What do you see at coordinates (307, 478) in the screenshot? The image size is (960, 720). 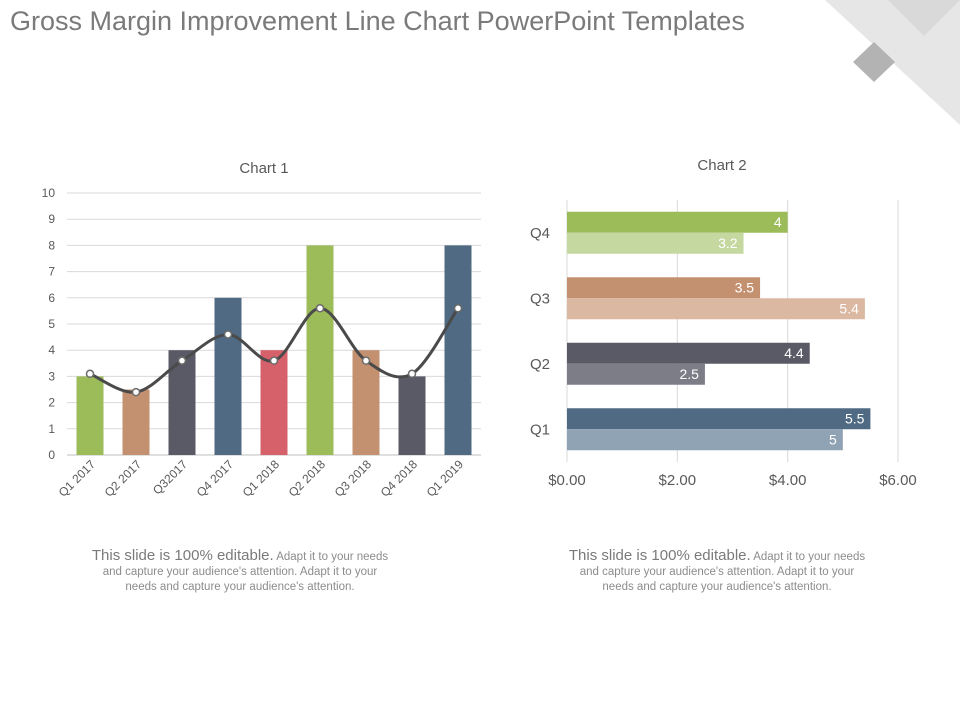 I see `x-tick-label: Q2 2018` at bounding box center [307, 478].